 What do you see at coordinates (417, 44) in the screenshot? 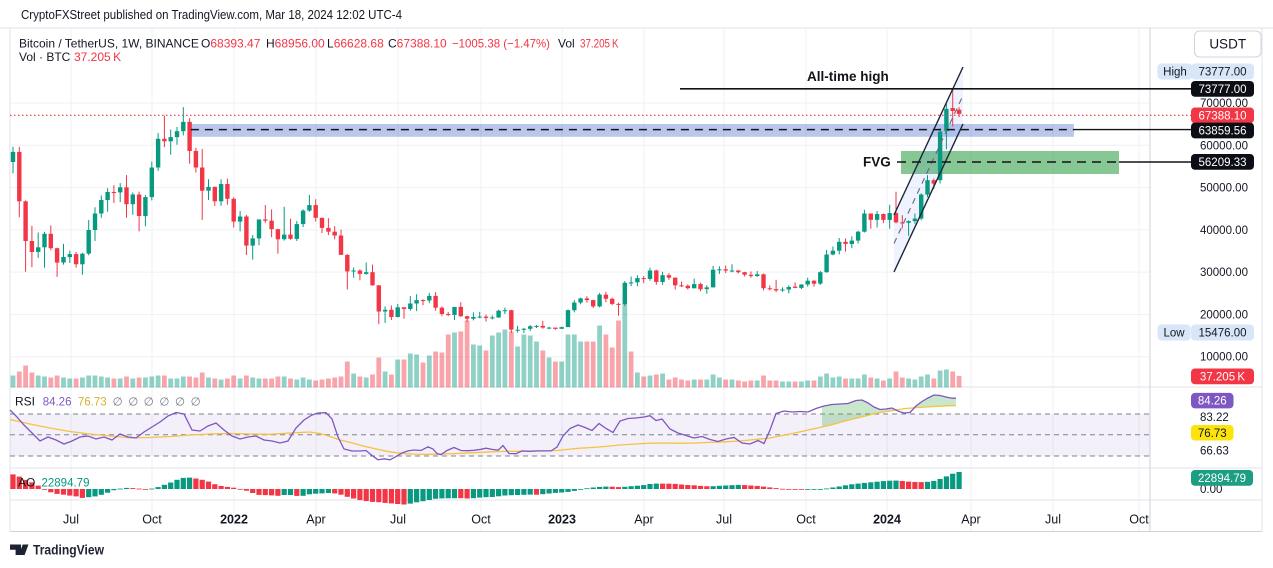
I see `svg-text: C67388.10` at bounding box center [417, 44].